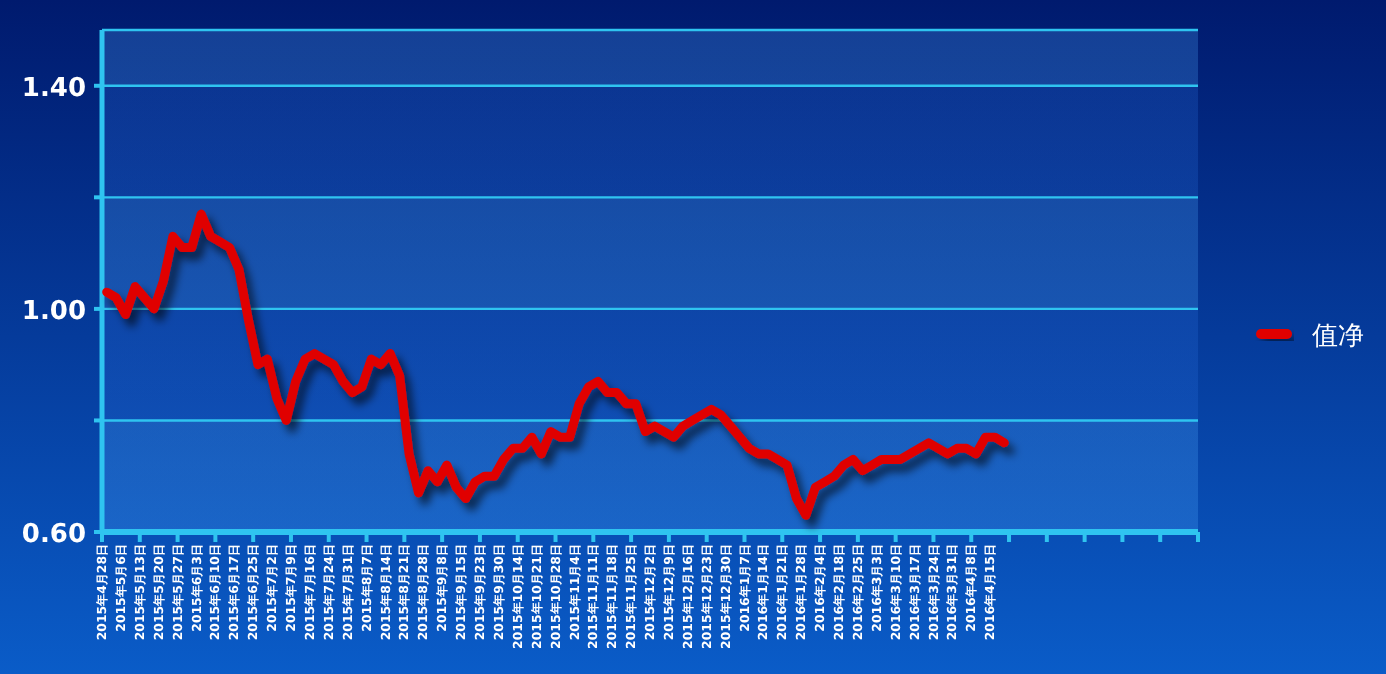 This screenshot has width=1386, height=674. What do you see at coordinates (1338, 337) in the screenshot?
I see `legend-label: 值净` at bounding box center [1338, 337].